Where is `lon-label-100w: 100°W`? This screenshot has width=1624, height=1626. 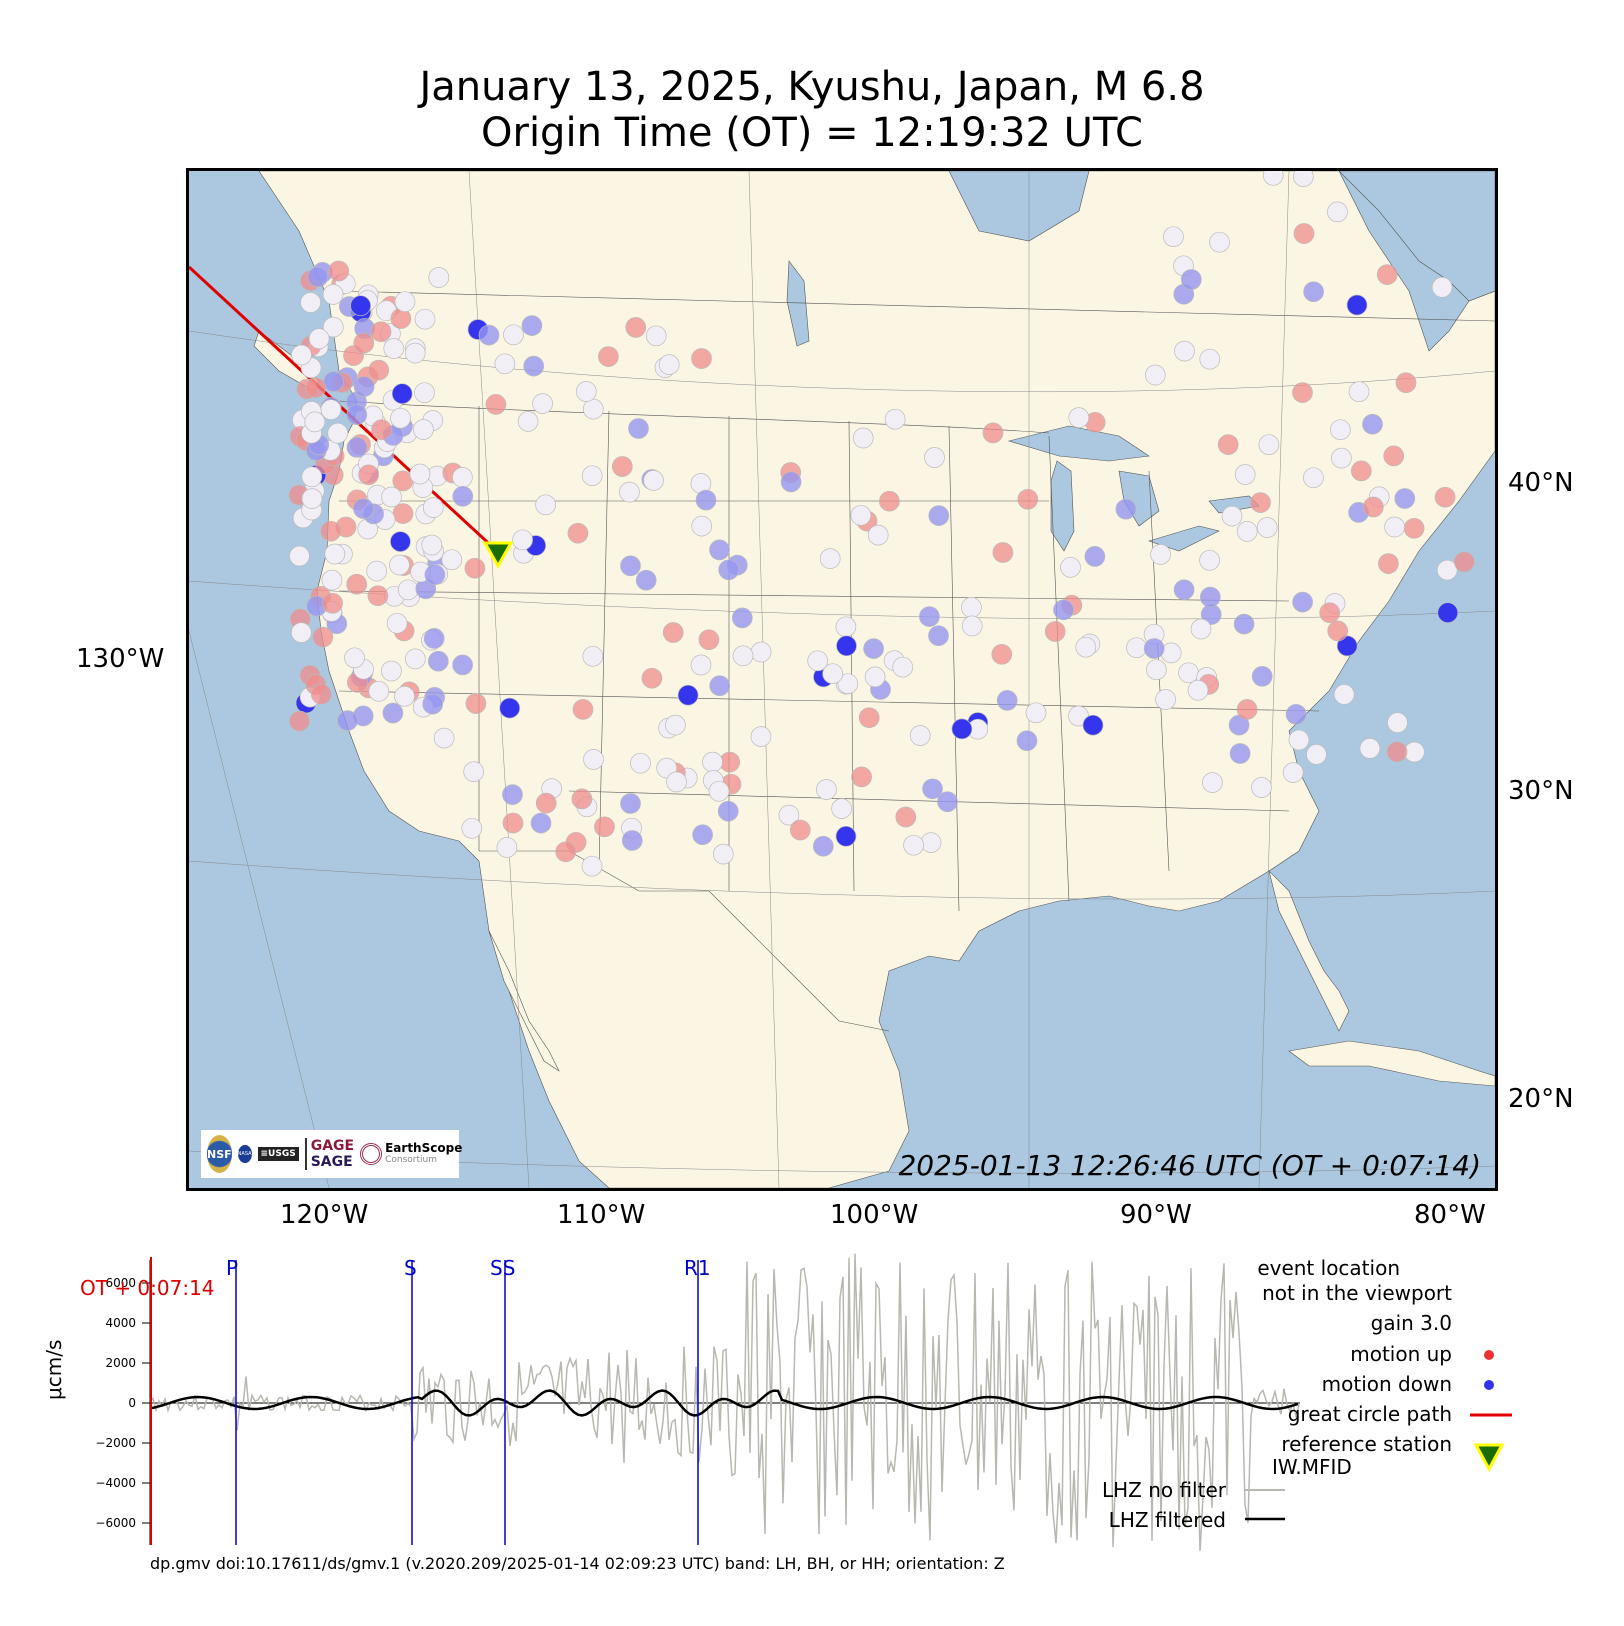 lon-label-100w: 100°W is located at coordinates (874, 1215).